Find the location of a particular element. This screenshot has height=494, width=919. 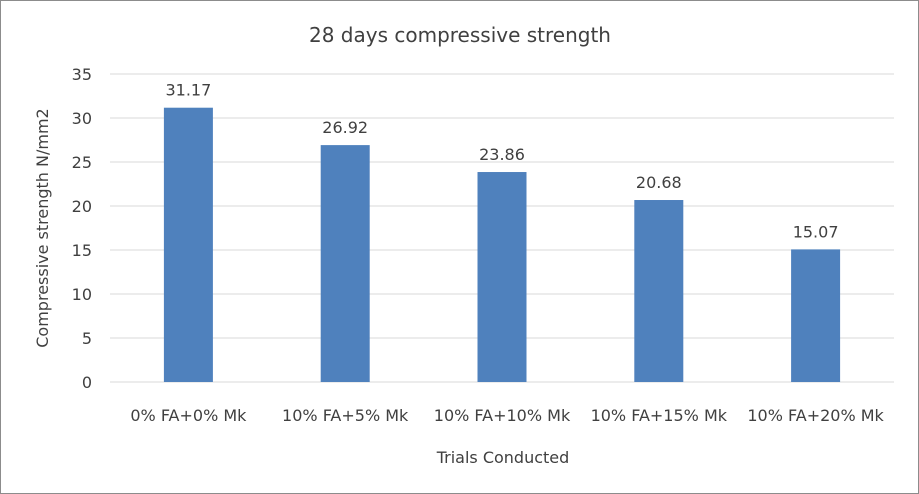

x-tick-label: 10% FA+20% Mk is located at coordinates (815, 415).